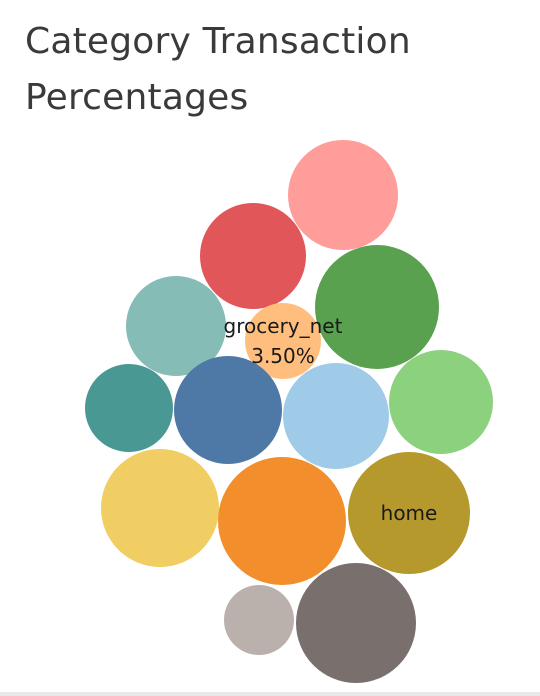  What do you see at coordinates (275, 70) in the screenshot?
I see `chart-title: Category Transaction Percentages` at bounding box center [275, 70].